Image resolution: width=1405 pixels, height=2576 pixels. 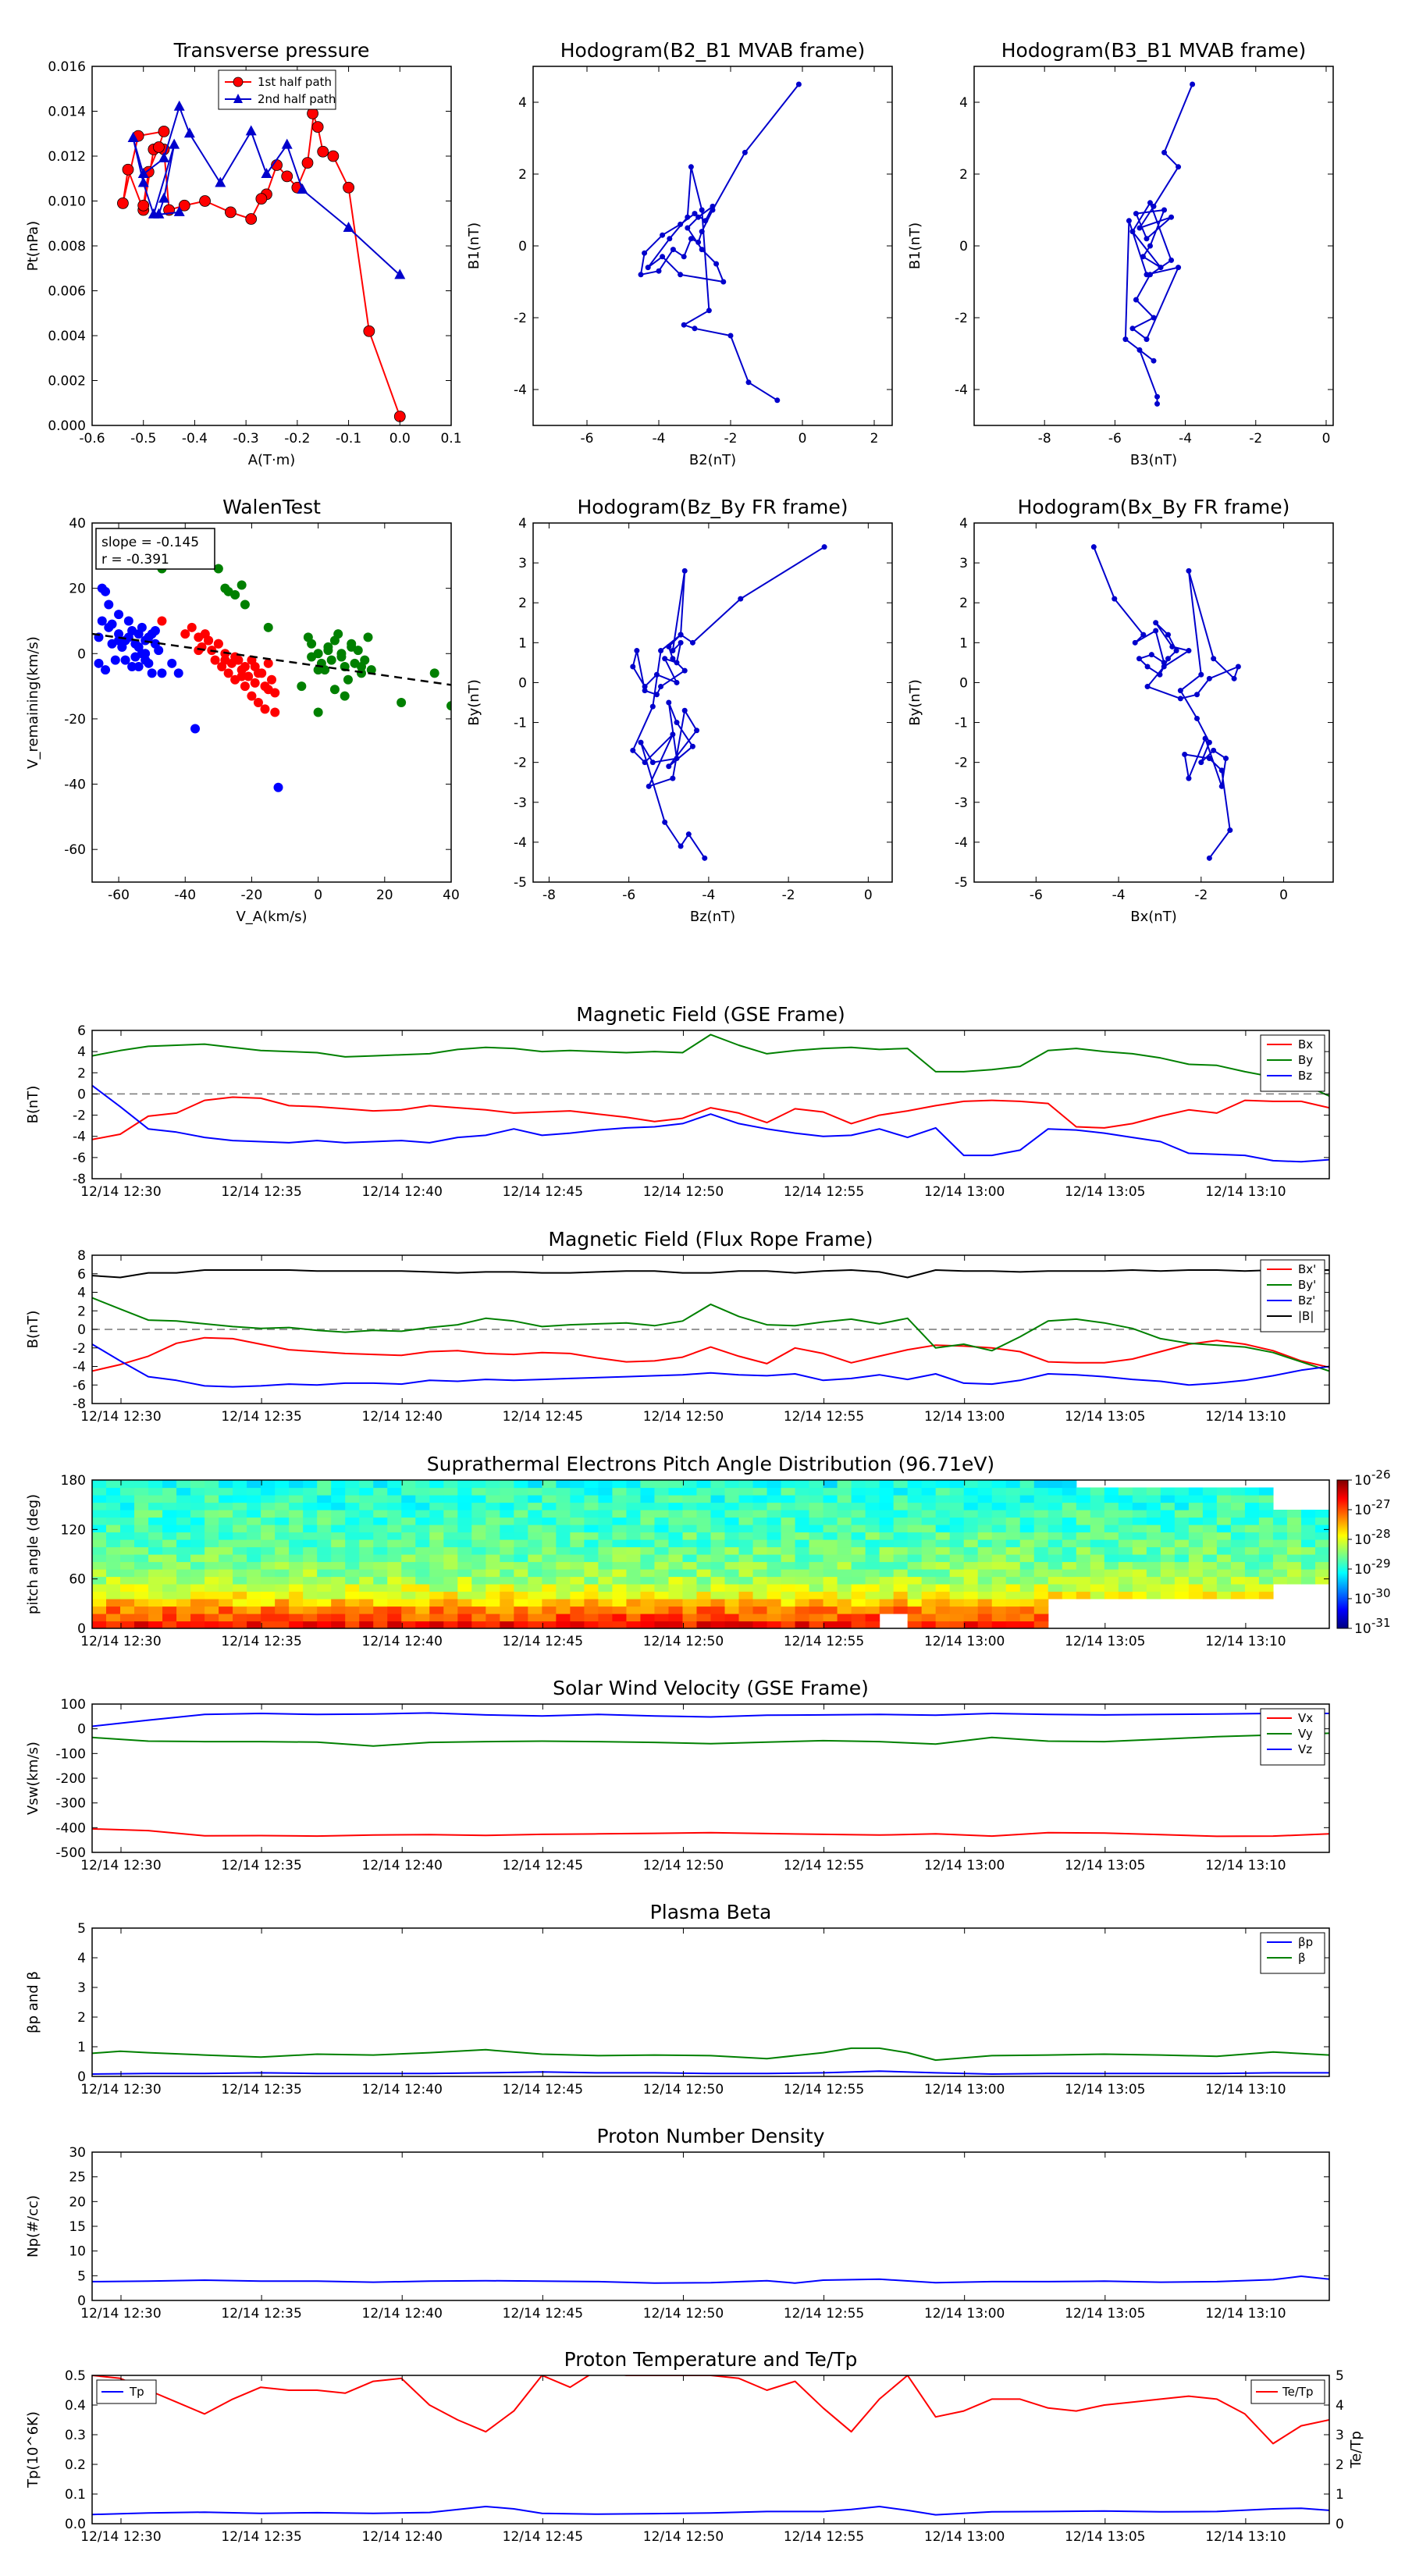 What do you see at coordinates (185, 895) in the screenshot?
I see `x-tick-label: -40` at bounding box center [185, 895].